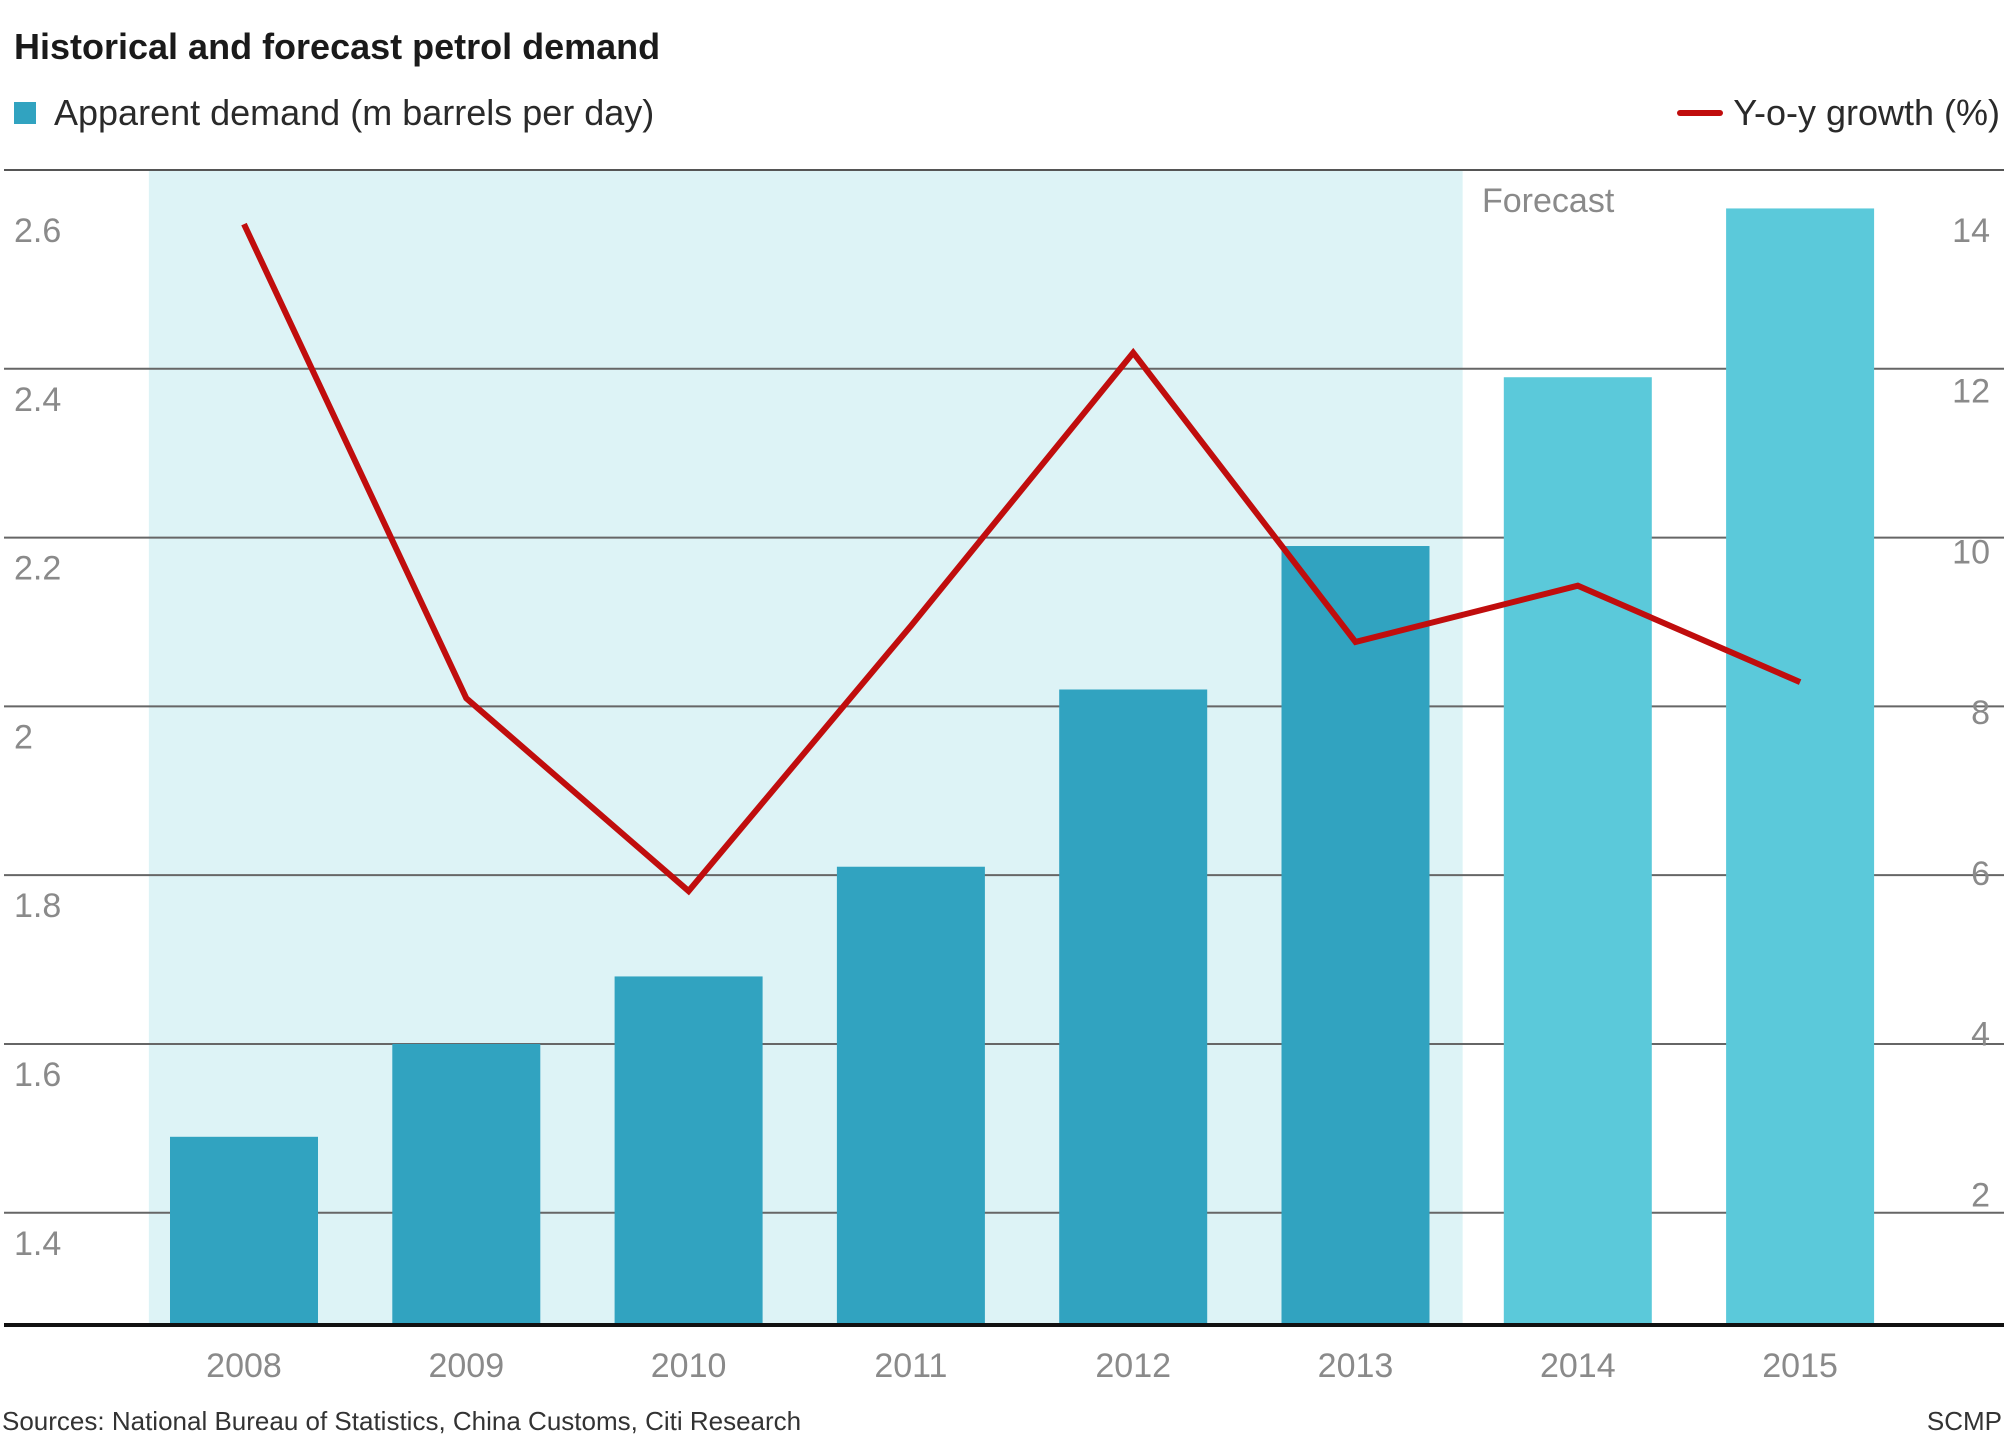 This screenshot has width=2008, height=1438. I want to click on y-left-tick-label: 2, so click(23, 737).